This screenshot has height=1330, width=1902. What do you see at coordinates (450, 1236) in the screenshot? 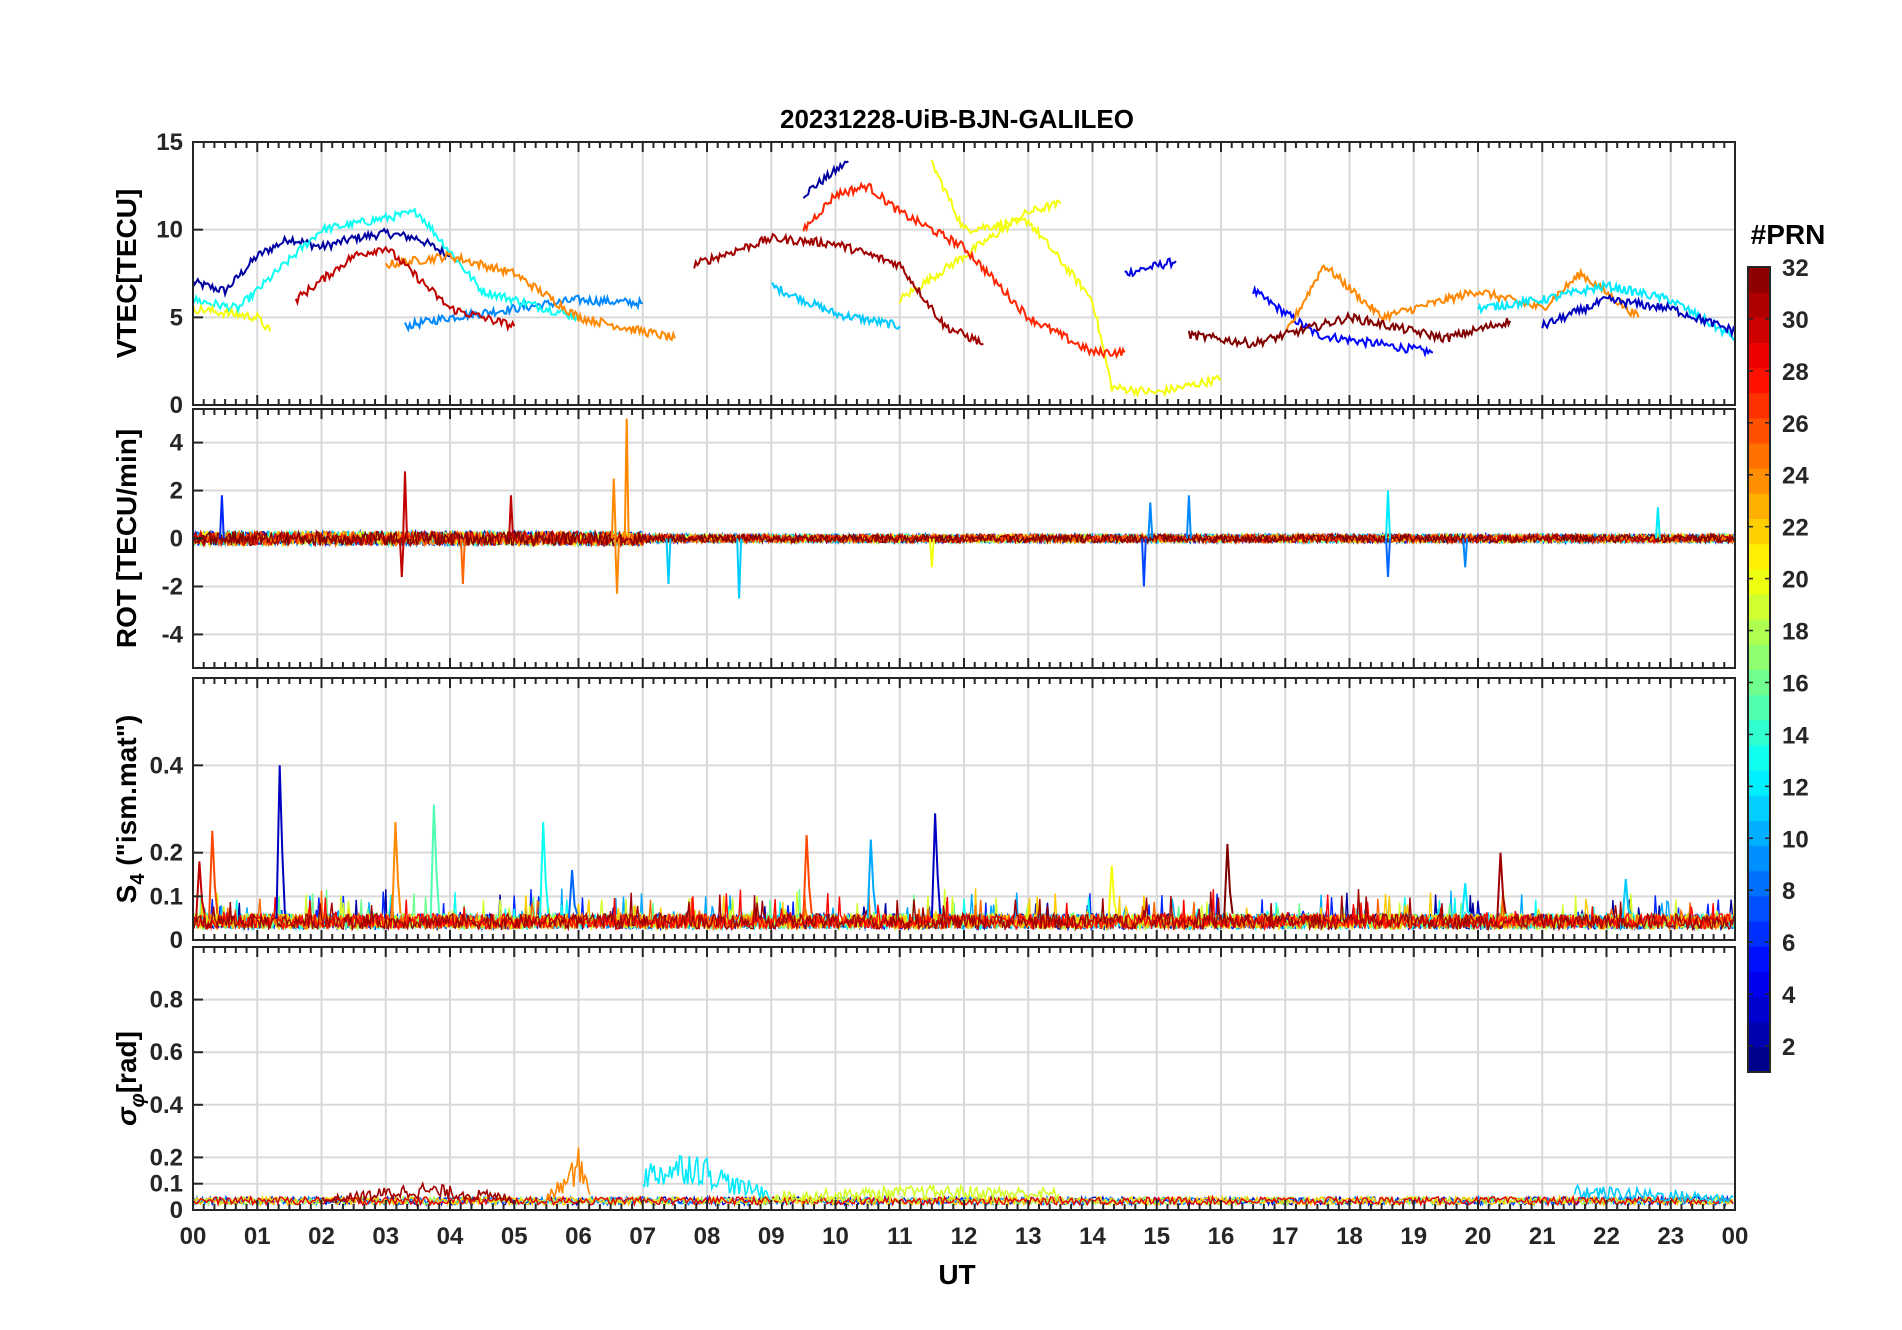
I see `x-tick-label: 04` at bounding box center [450, 1236].